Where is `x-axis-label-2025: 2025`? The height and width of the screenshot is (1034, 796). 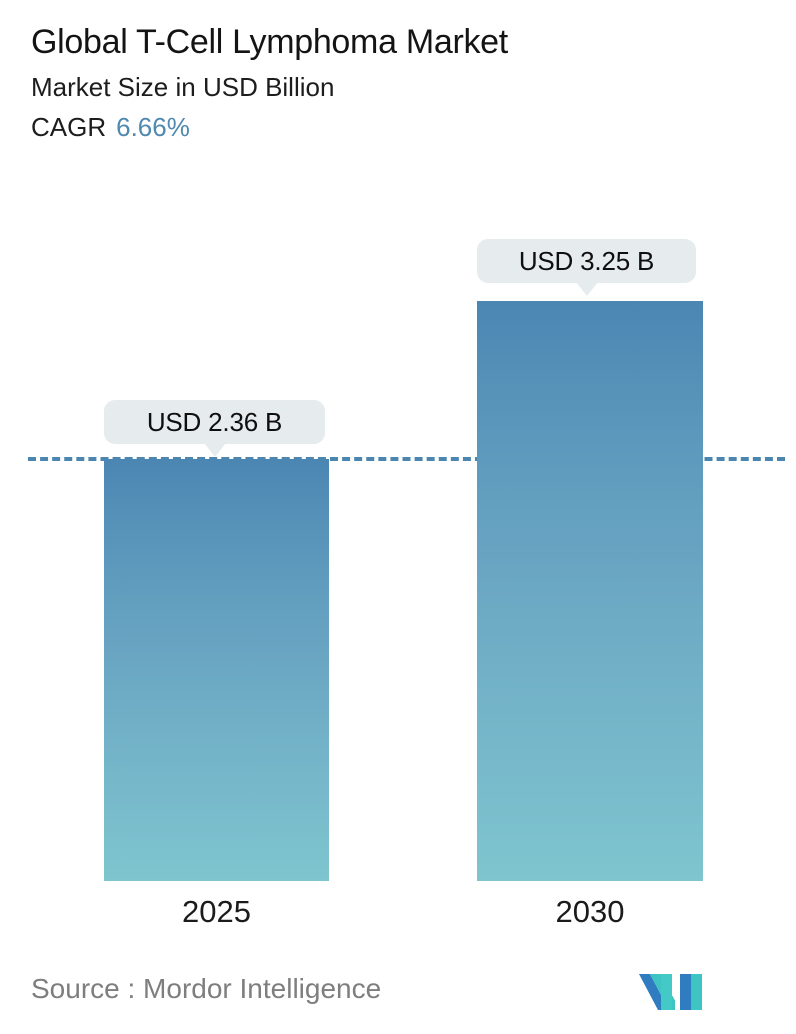
x-axis-label-2025: 2025 is located at coordinates (216, 911).